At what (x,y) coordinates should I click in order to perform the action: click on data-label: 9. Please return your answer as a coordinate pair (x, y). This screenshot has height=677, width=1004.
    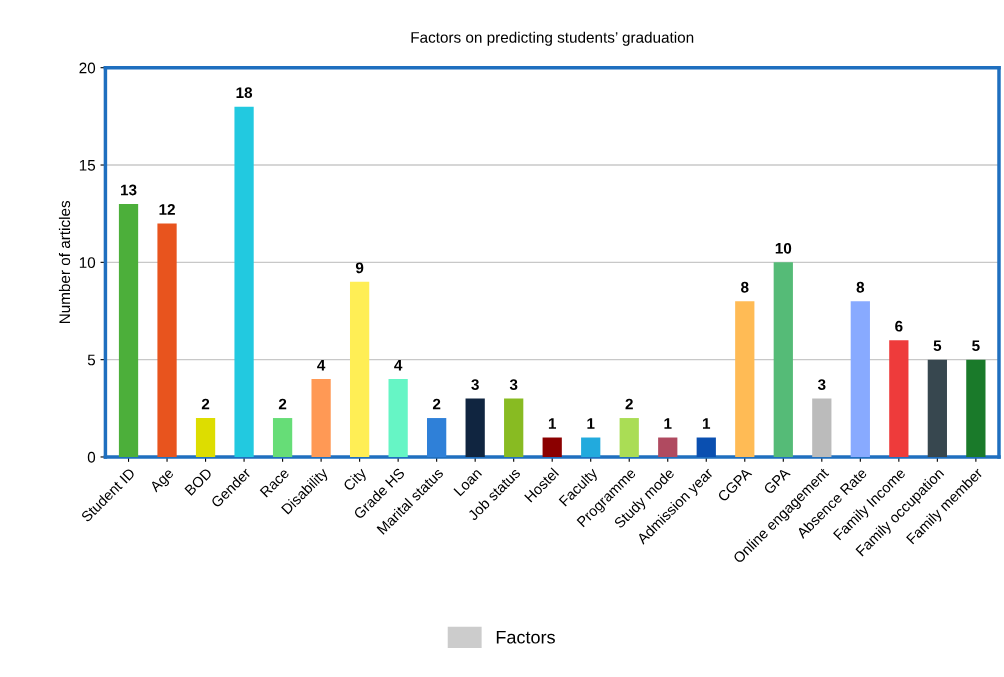
    Looking at the image, I should click on (359, 268).